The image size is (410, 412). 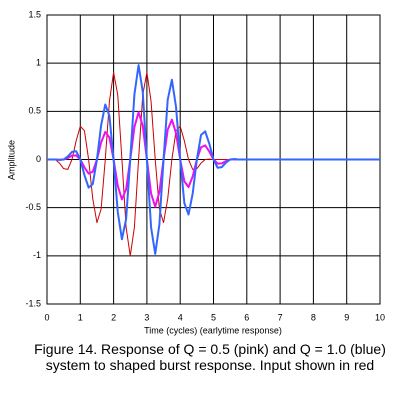 What do you see at coordinates (38, 63) in the screenshot?
I see `y-tick-label: 1` at bounding box center [38, 63].